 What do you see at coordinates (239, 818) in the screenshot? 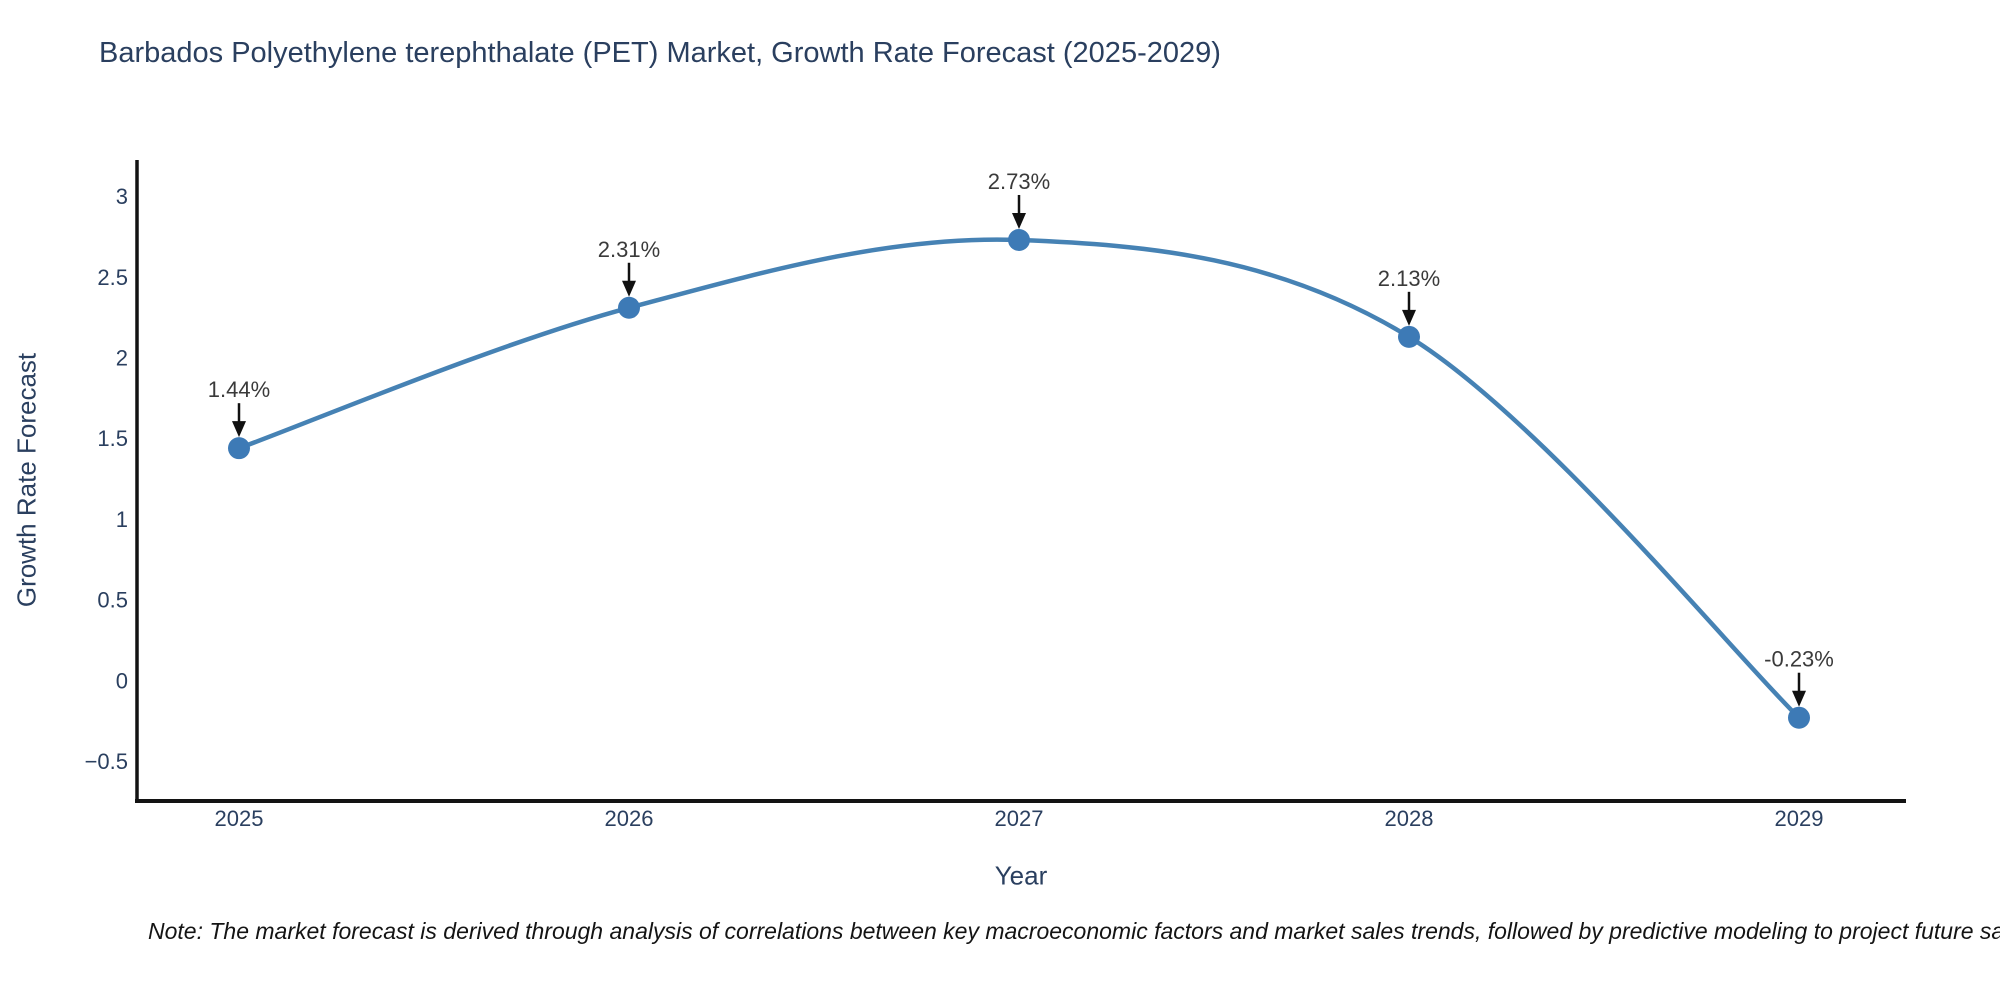
I see `x-tick-label: 2025` at bounding box center [239, 818].